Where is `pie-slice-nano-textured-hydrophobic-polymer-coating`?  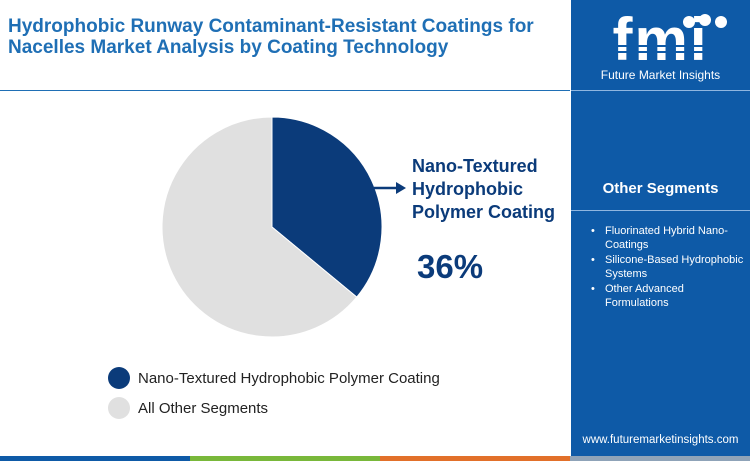
pie-slice-nano-textured-hydrophobic-polymer-coating is located at coordinates (327, 207).